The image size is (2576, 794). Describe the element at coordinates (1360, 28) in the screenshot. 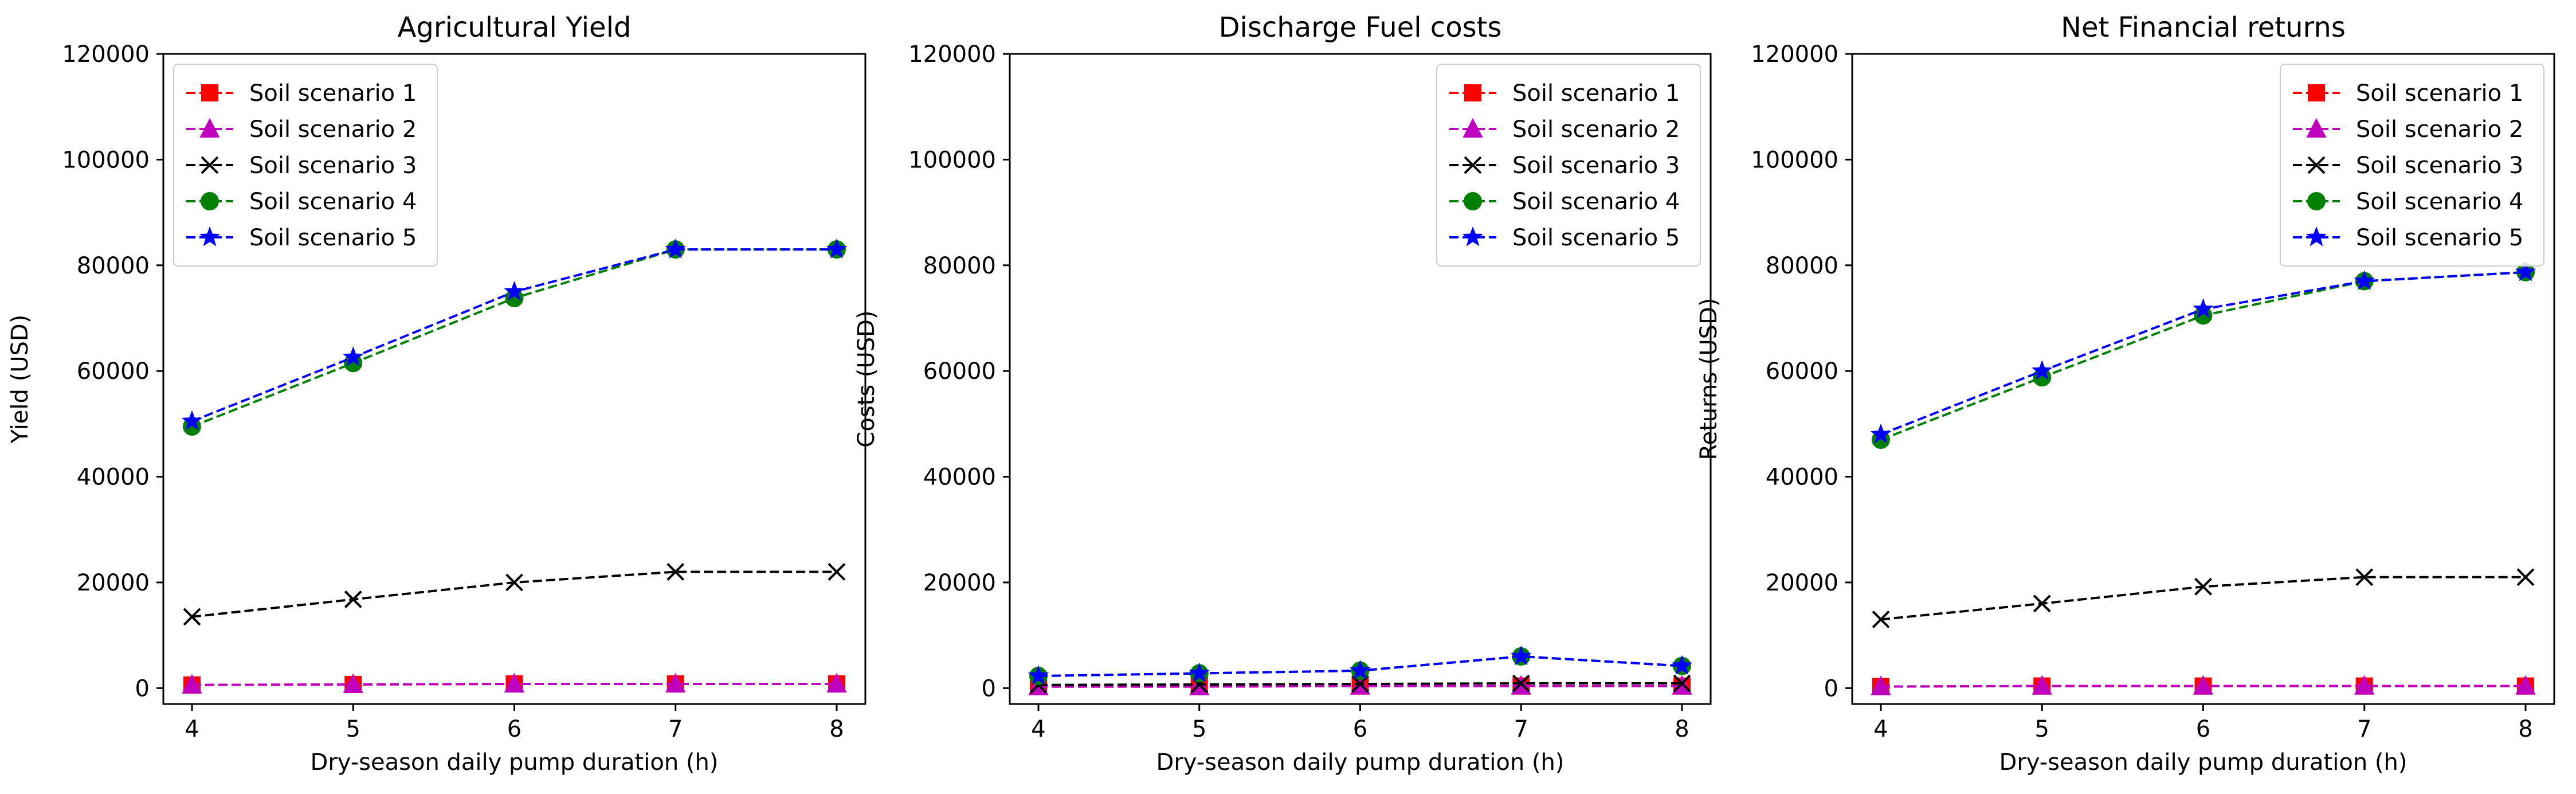

I see `chart-title: Discharge Fuel costs` at that location.